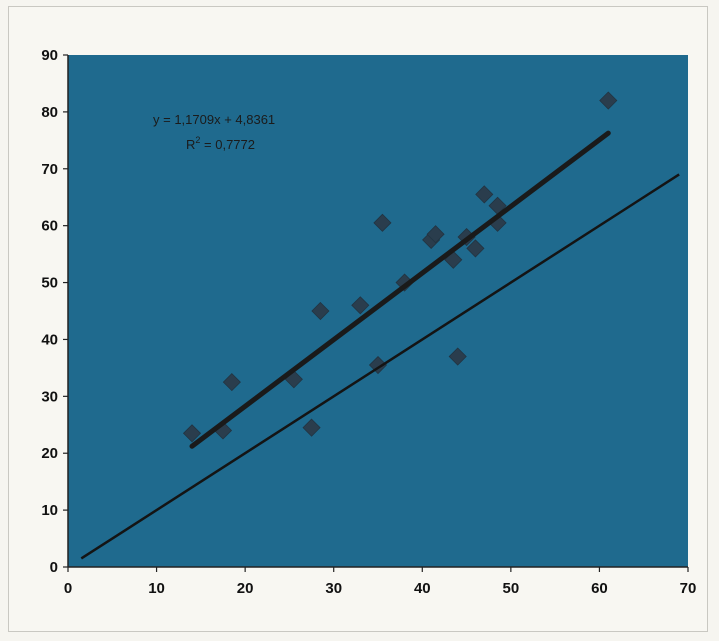 This screenshot has height=641, width=719. I want to click on x-tick-label: 20, so click(245, 588).